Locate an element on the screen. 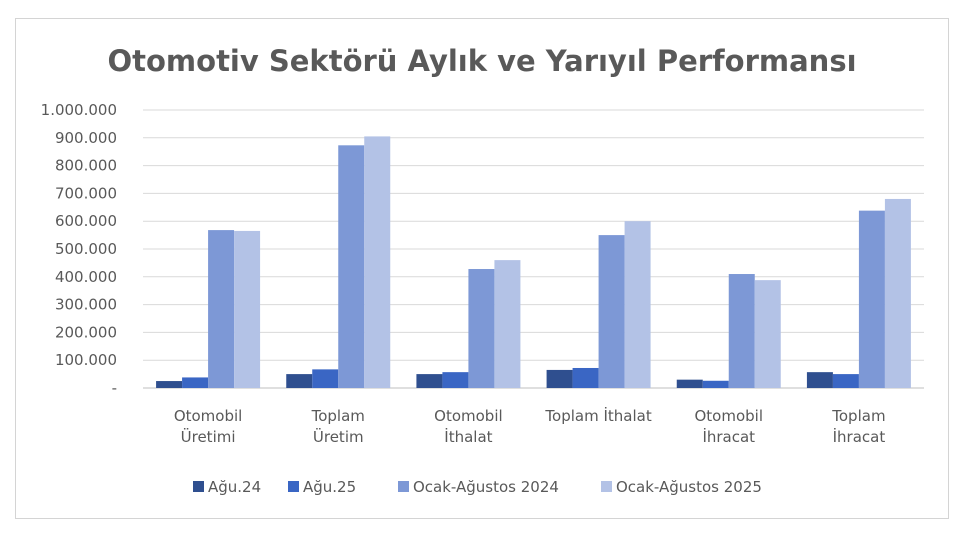 Image resolution: width=960 pixels, height=536 pixels. legend-label: Ağu.25 is located at coordinates (329, 487).